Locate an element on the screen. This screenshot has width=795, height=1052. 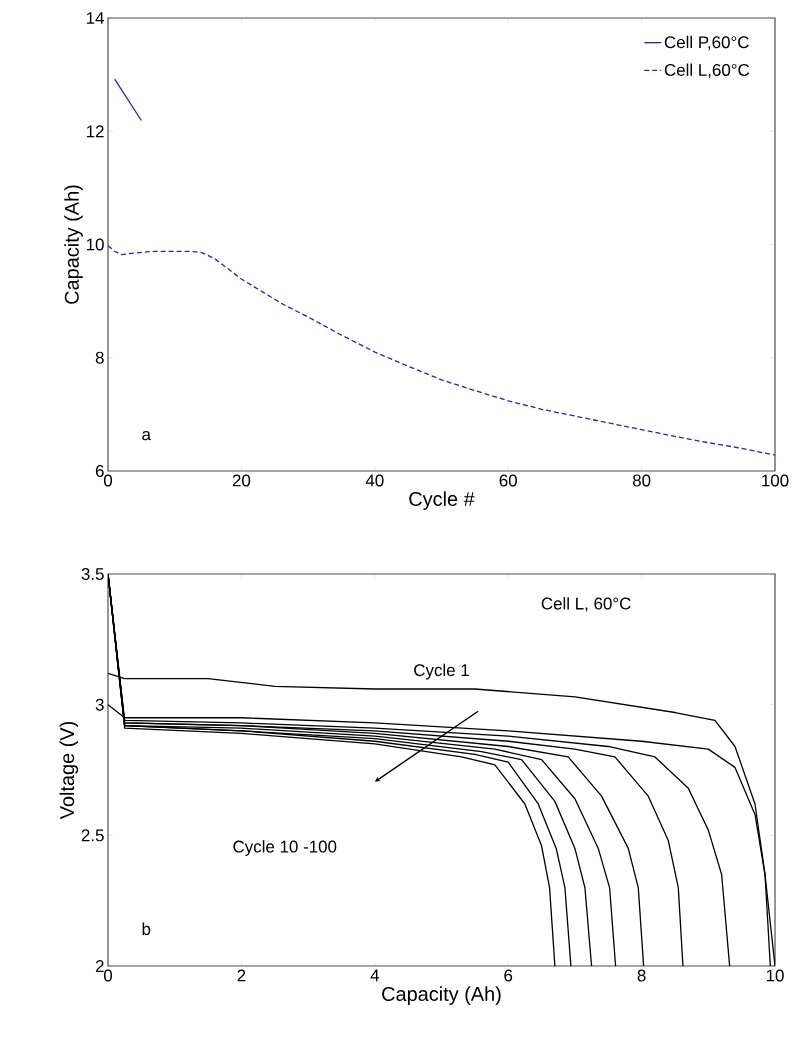
y-tick-label: 3 is located at coordinates (99, 704).